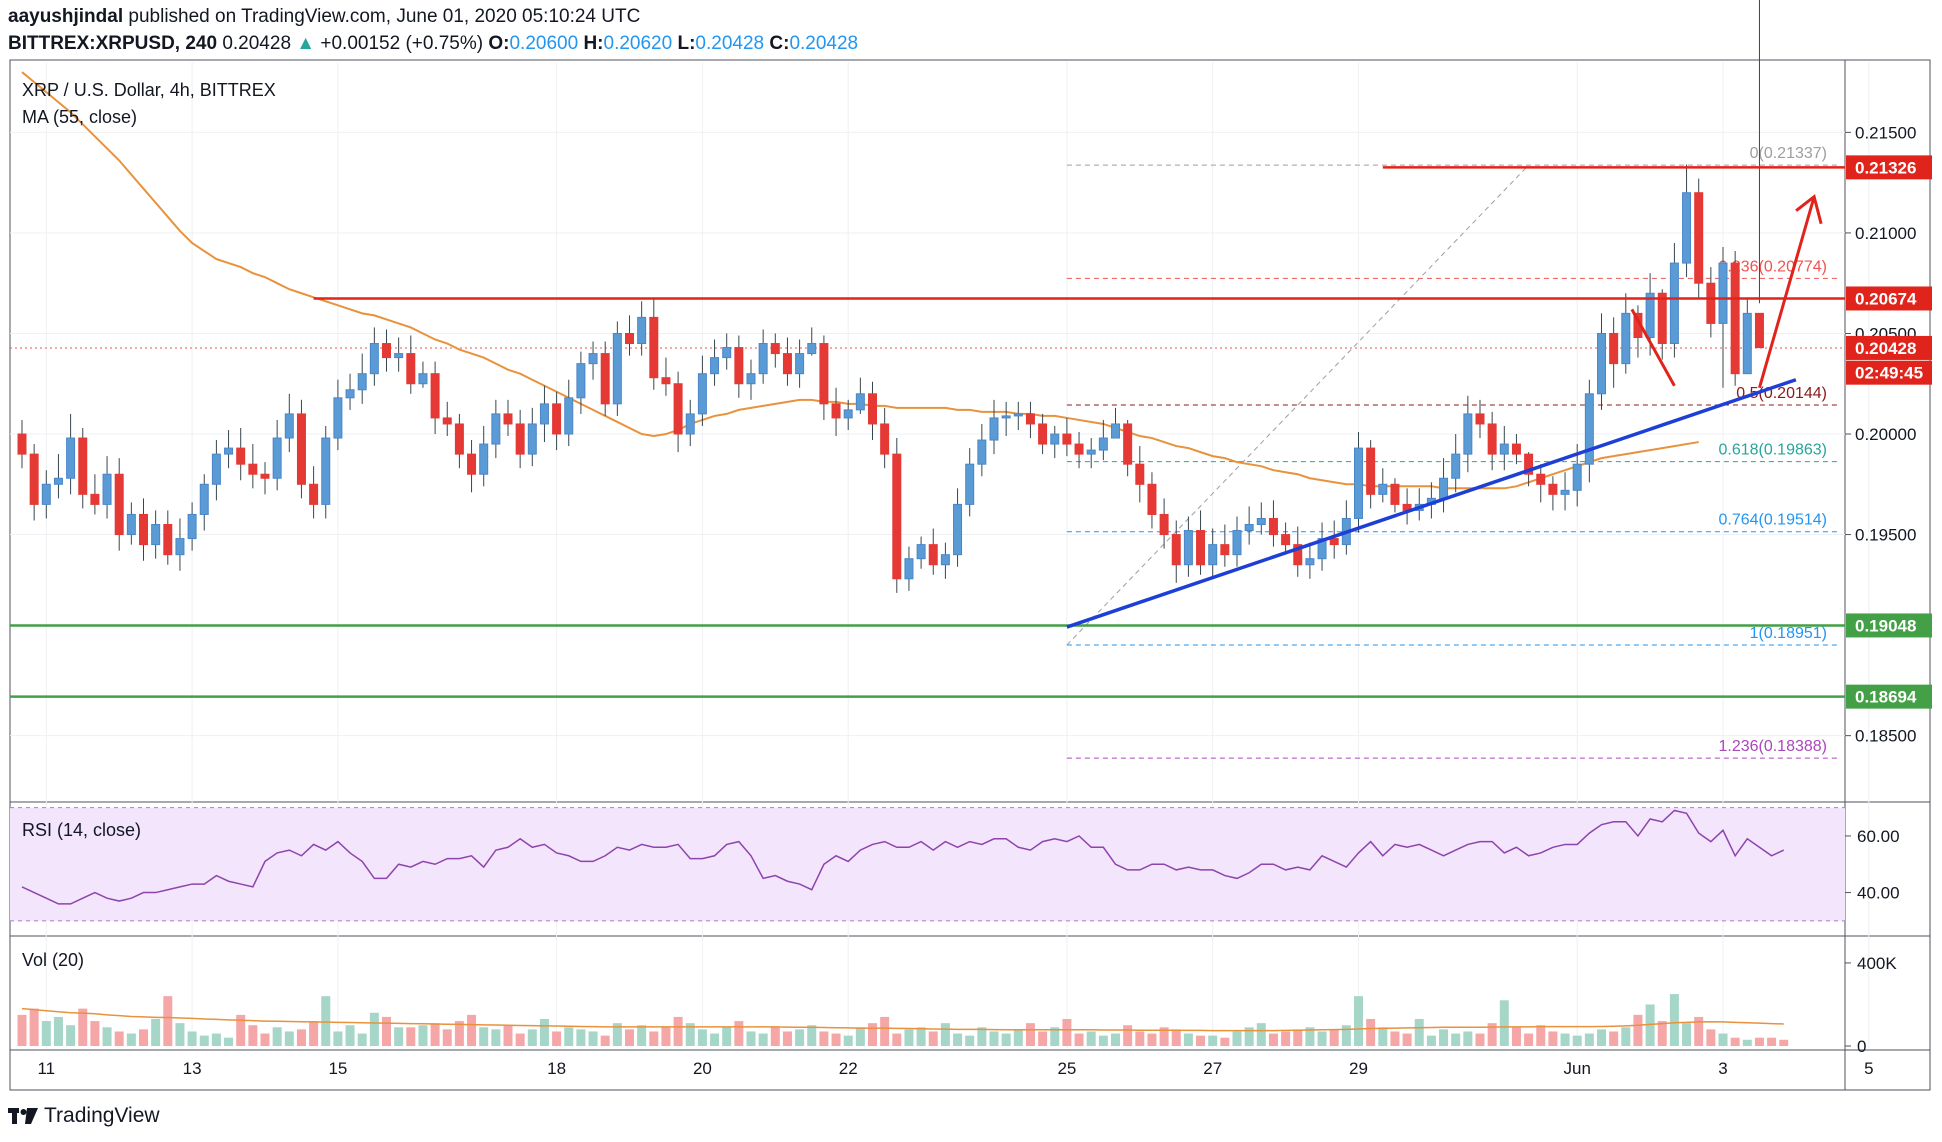 The width and height of the screenshot is (1942, 1142). Describe the element at coordinates (113, 43) in the screenshot. I see `symbol-label: BITTREX:XRPUSD, 240` at that location.